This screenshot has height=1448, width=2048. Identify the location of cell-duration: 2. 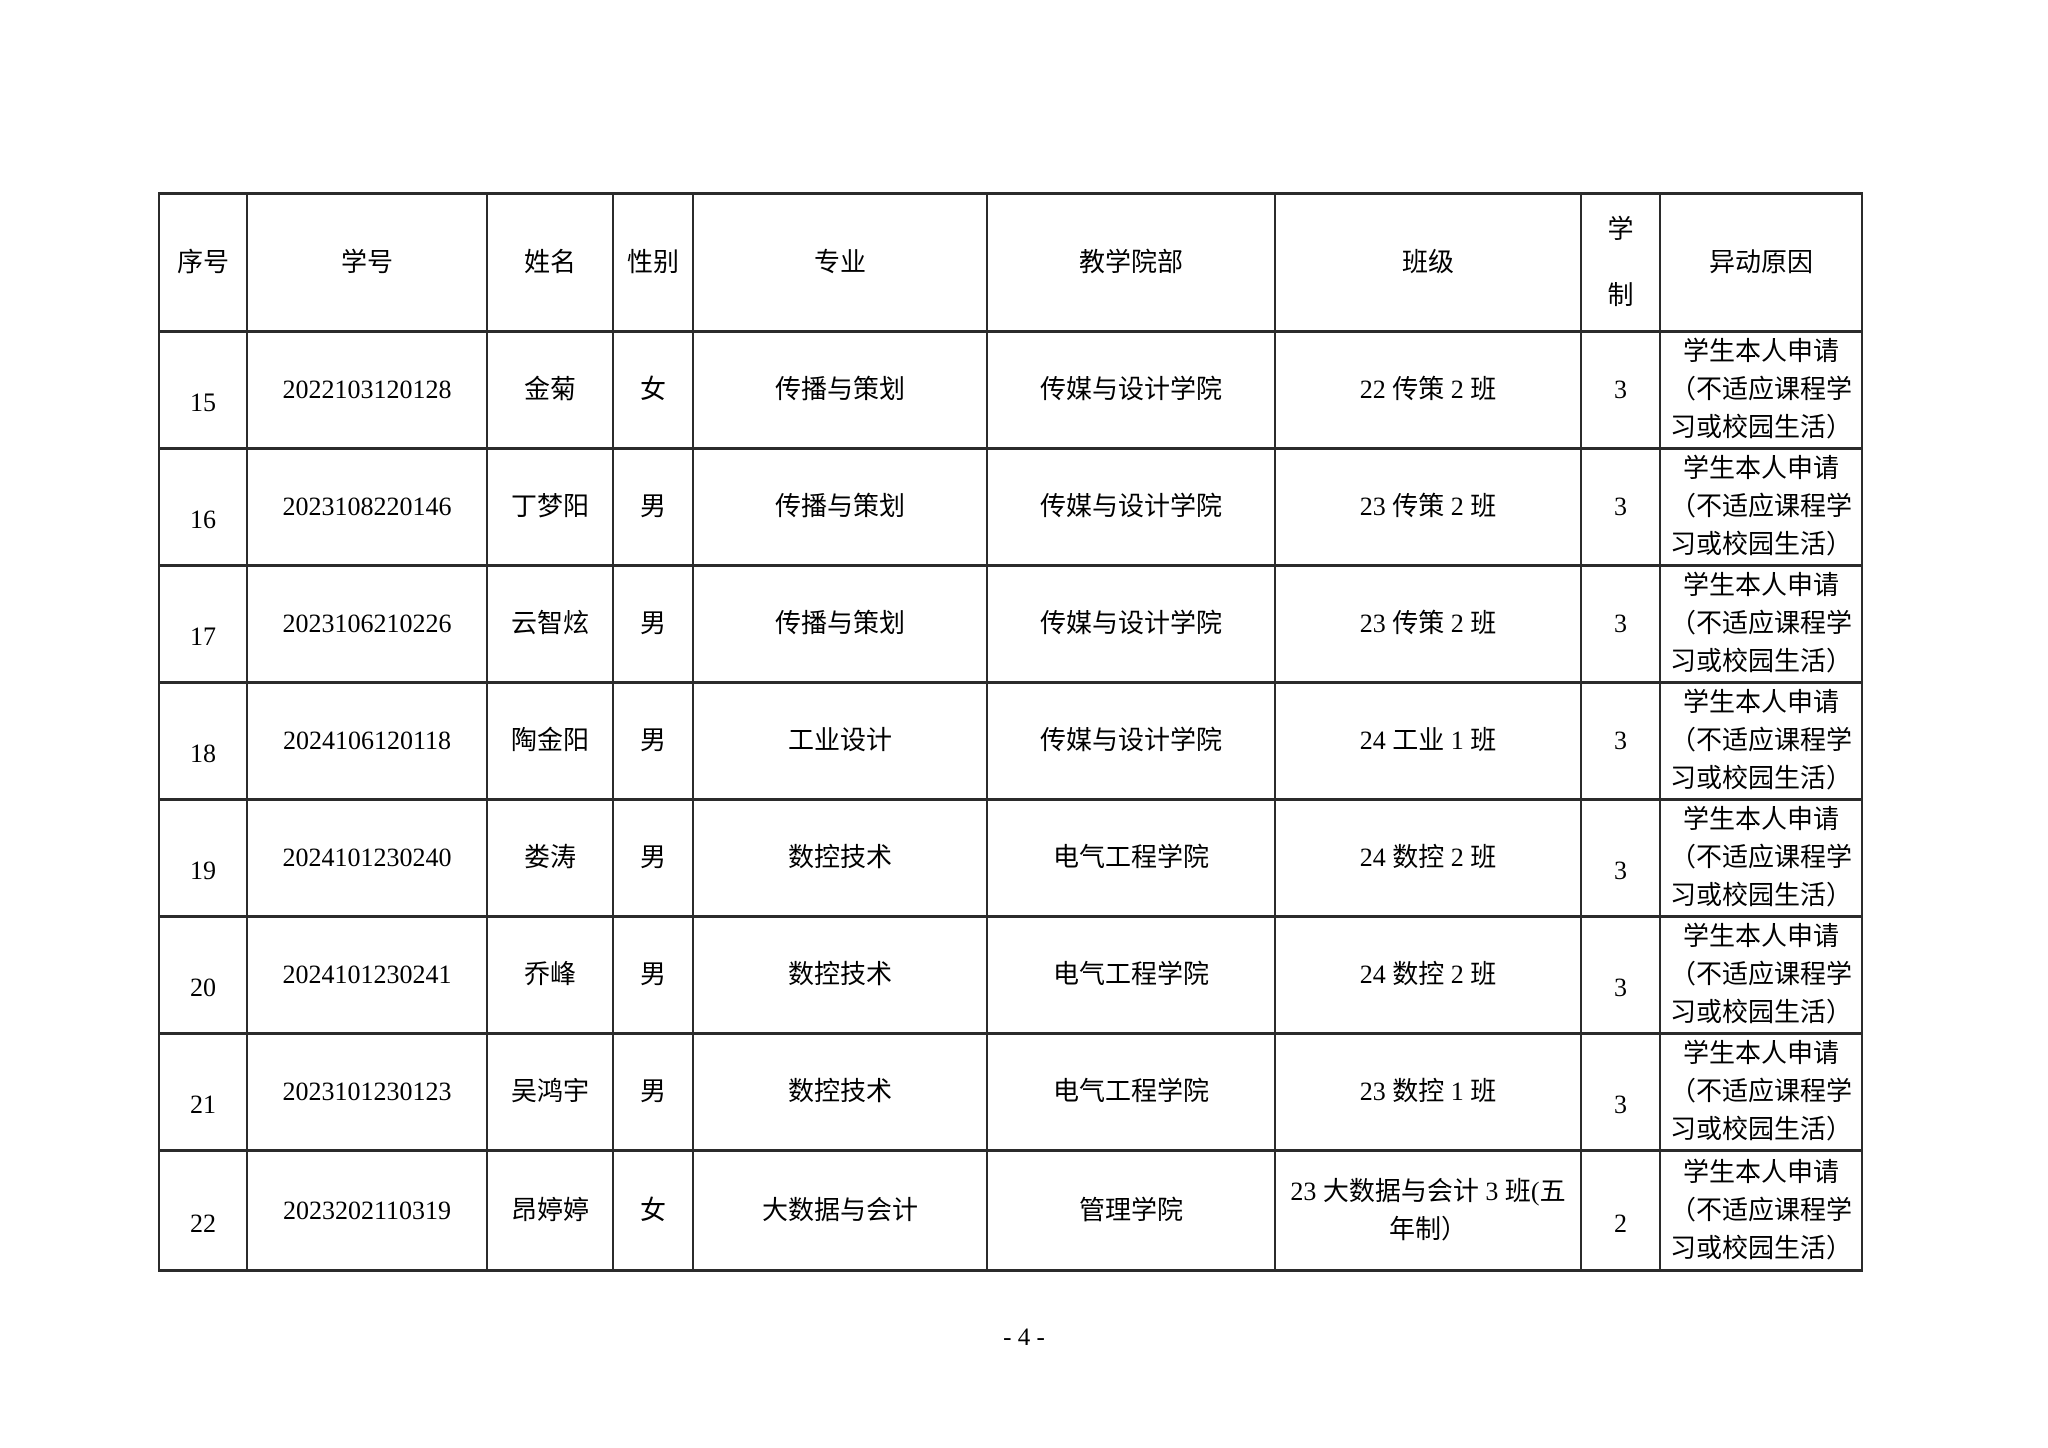
(1620, 1210).